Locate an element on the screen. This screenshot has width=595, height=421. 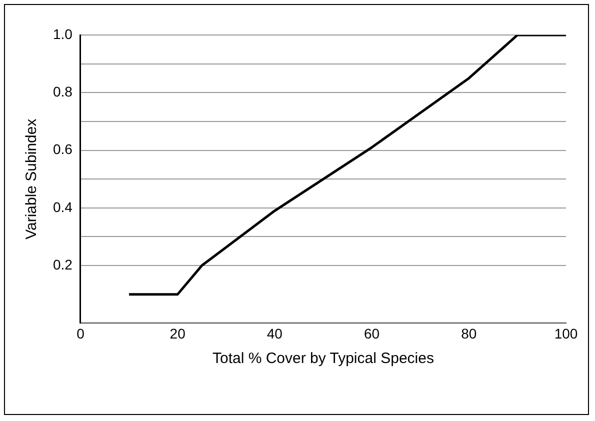
y-tick-label: 0.2 is located at coordinates (62, 264).